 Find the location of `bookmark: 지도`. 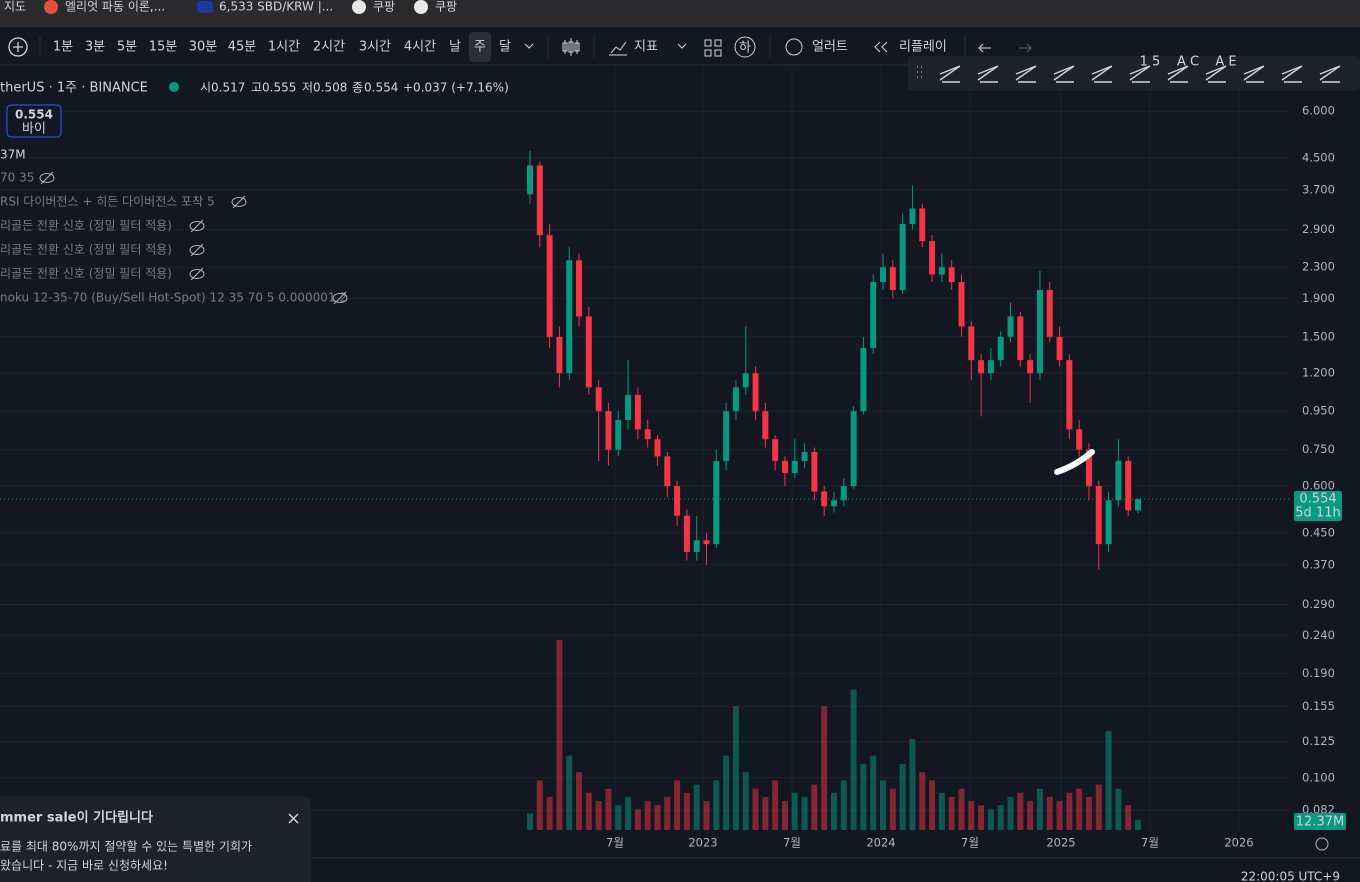

bookmark: 지도 is located at coordinates (15, 7).